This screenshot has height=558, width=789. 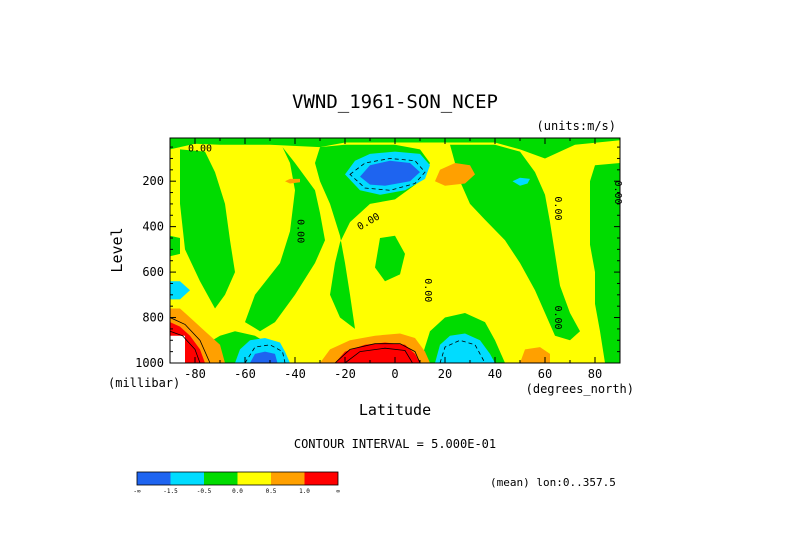 What do you see at coordinates (170, 491) in the screenshot?
I see `colorbar-label: -1.5` at bounding box center [170, 491].